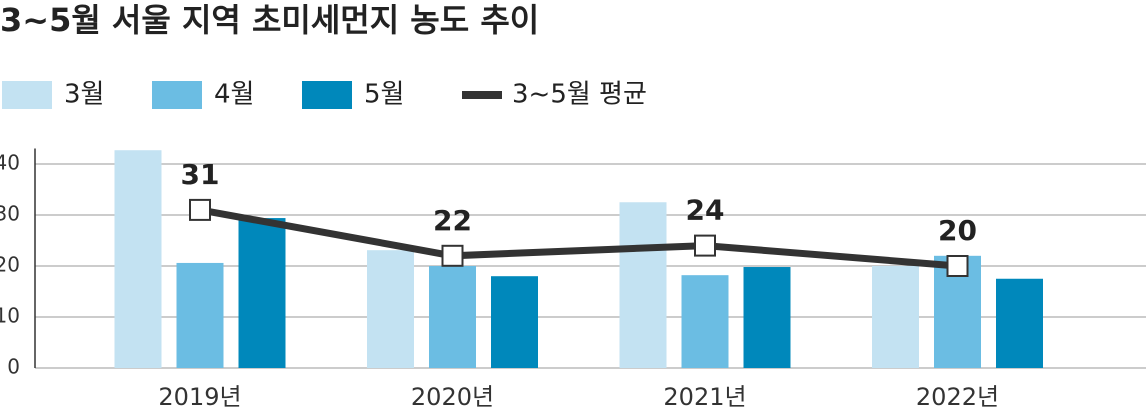 This screenshot has height=418, width=1146. Describe the element at coordinates (705, 210) in the screenshot. I see `data-label: 24` at that location.